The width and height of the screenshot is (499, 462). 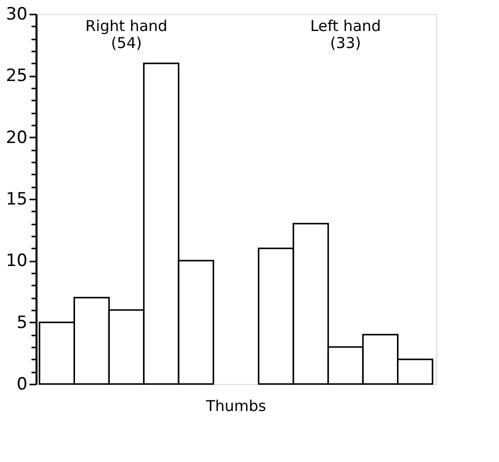 I want to click on y-tick-label: 0, so click(x=22, y=384).